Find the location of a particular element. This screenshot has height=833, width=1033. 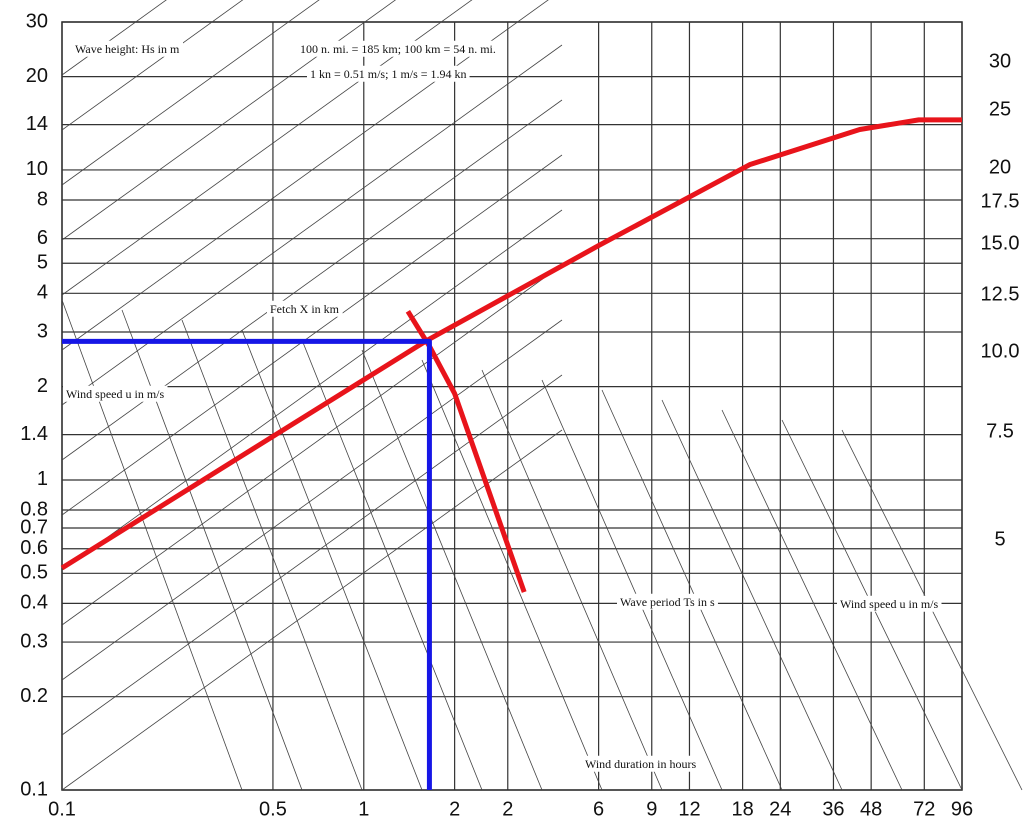

y-tick-label: 5 is located at coordinates (42, 263).